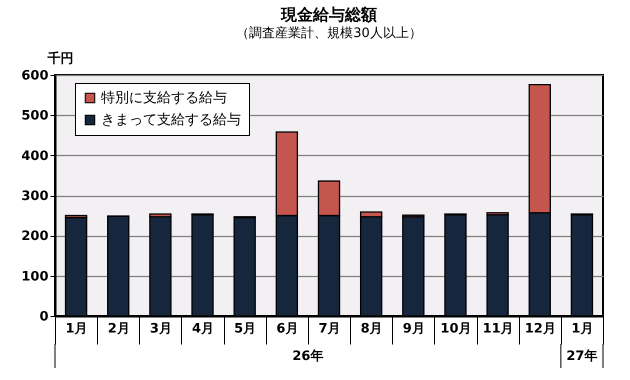 The image size is (630, 380). What do you see at coordinates (203, 329) in the screenshot?
I see `x-tick-label: 4月` at bounding box center [203, 329].